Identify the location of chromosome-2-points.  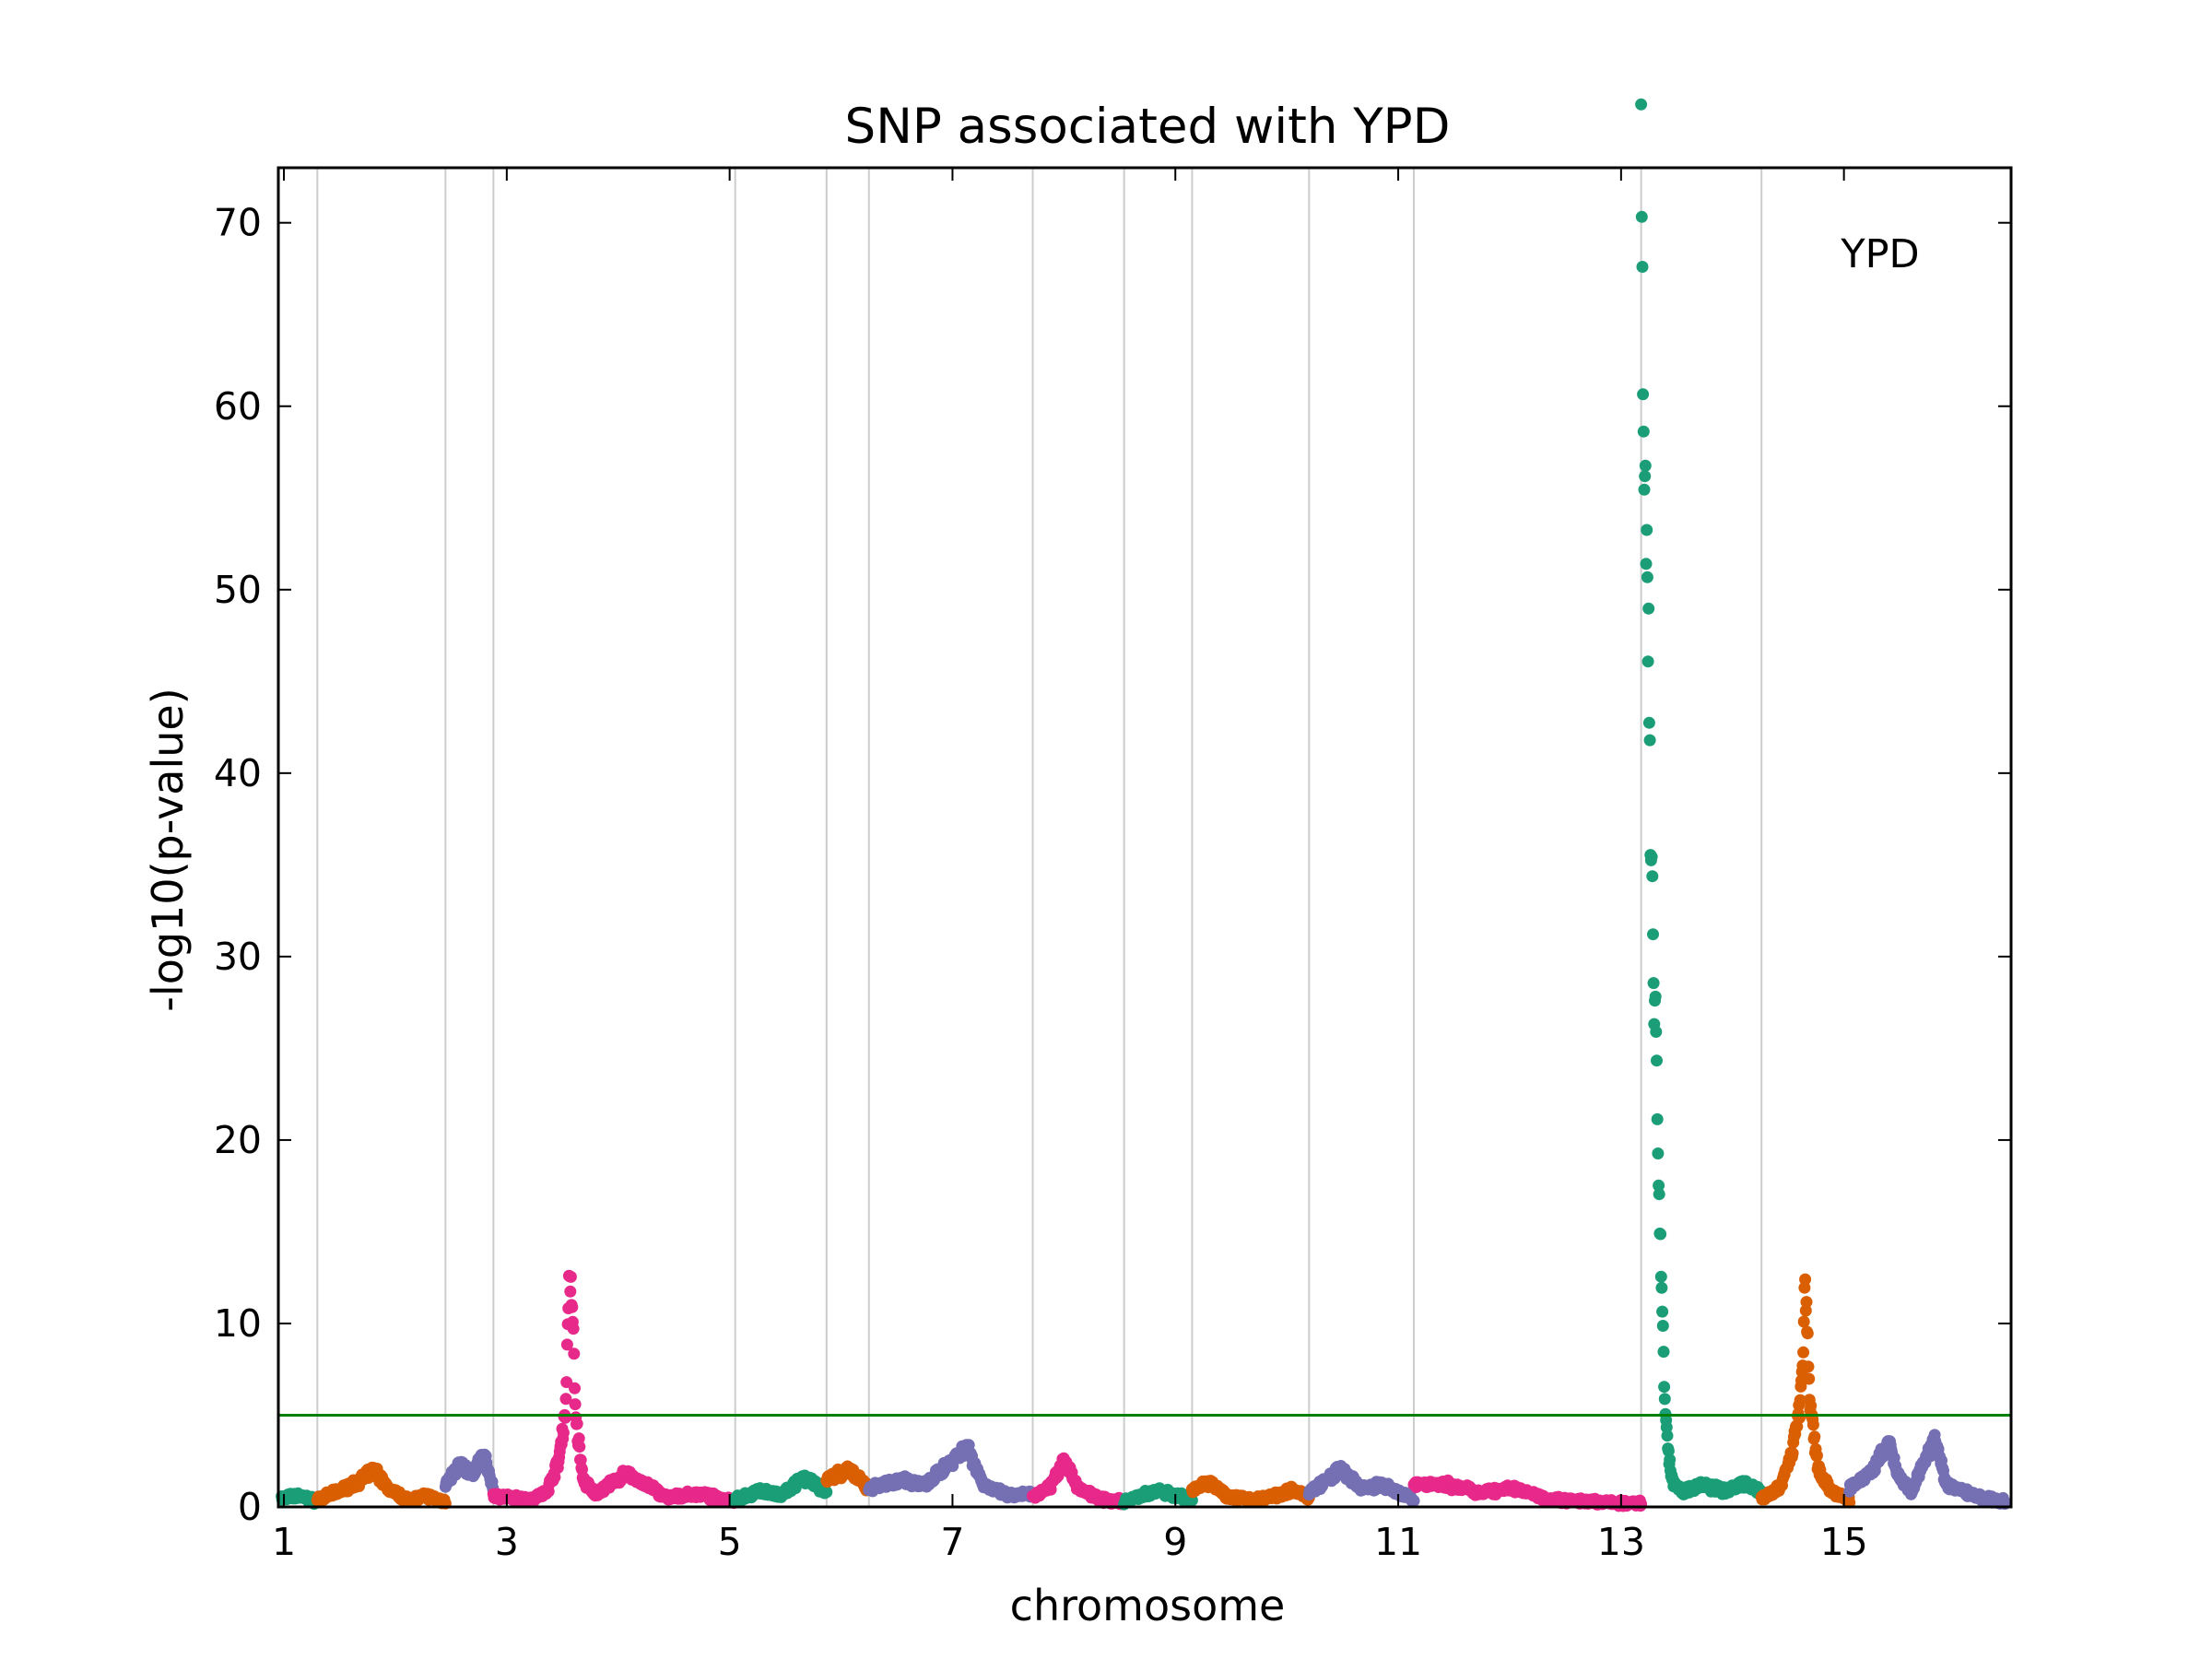
(381, 1485).